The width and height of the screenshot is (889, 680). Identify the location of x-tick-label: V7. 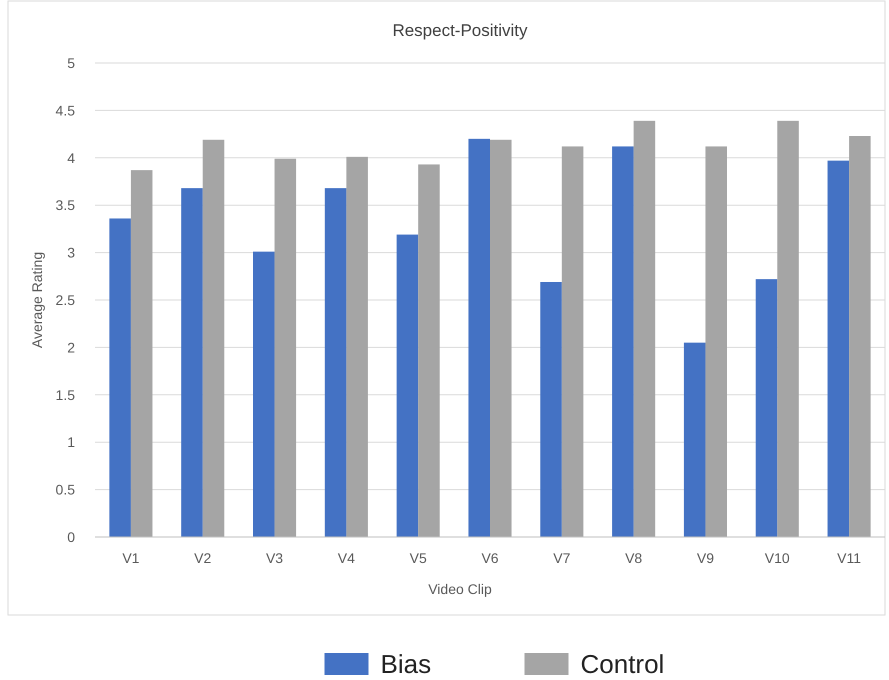
(562, 558).